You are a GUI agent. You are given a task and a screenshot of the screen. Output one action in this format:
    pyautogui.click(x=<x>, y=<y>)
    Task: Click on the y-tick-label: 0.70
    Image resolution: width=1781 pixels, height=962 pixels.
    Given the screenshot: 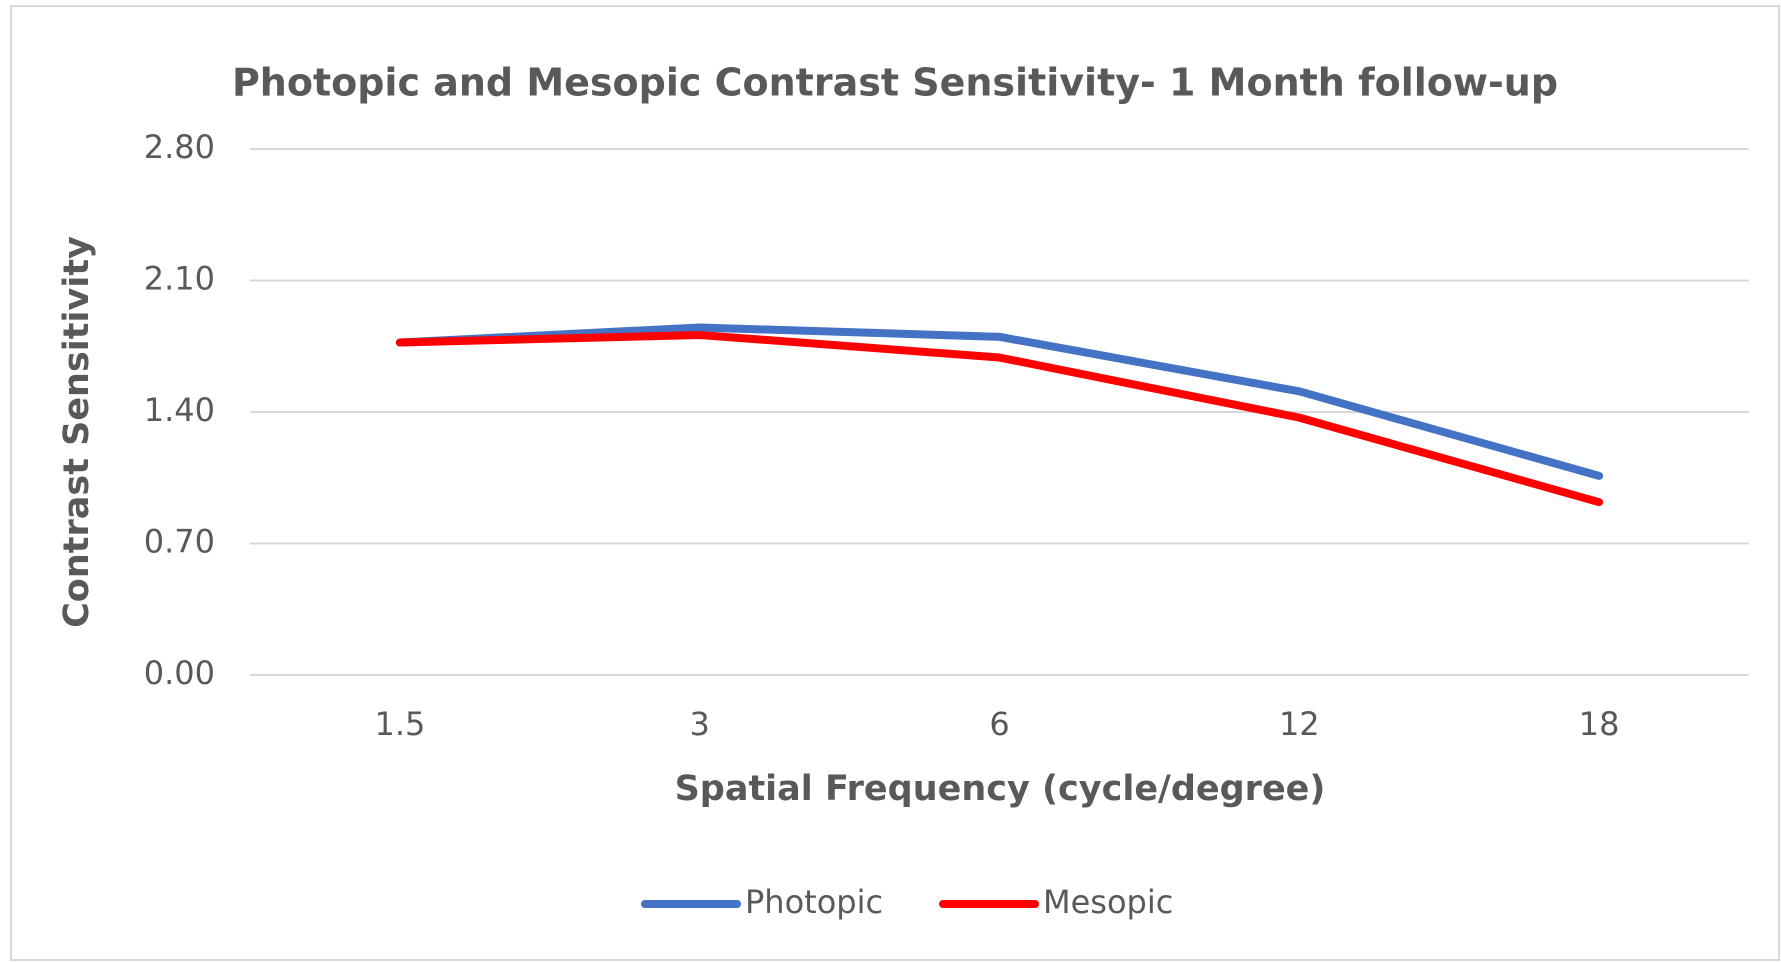 What is the action you would take?
    pyautogui.click(x=179, y=542)
    